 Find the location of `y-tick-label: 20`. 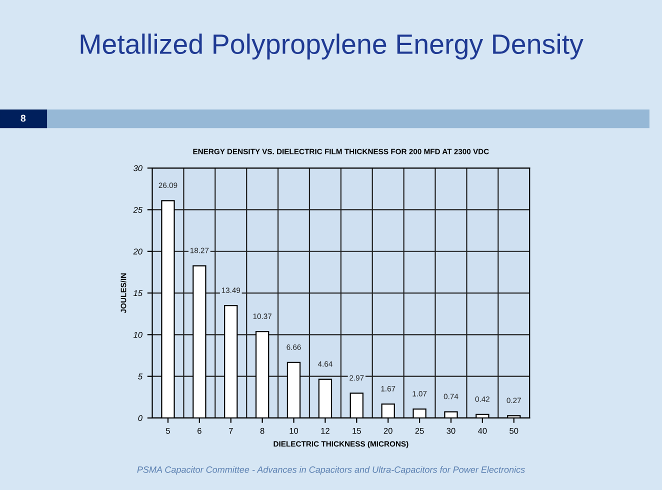

y-tick-label: 20 is located at coordinates (137, 251).